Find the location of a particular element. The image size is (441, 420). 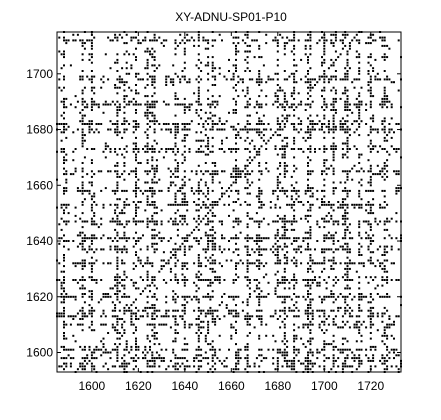

x-tick-label: 1620 is located at coordinates (138, 386).